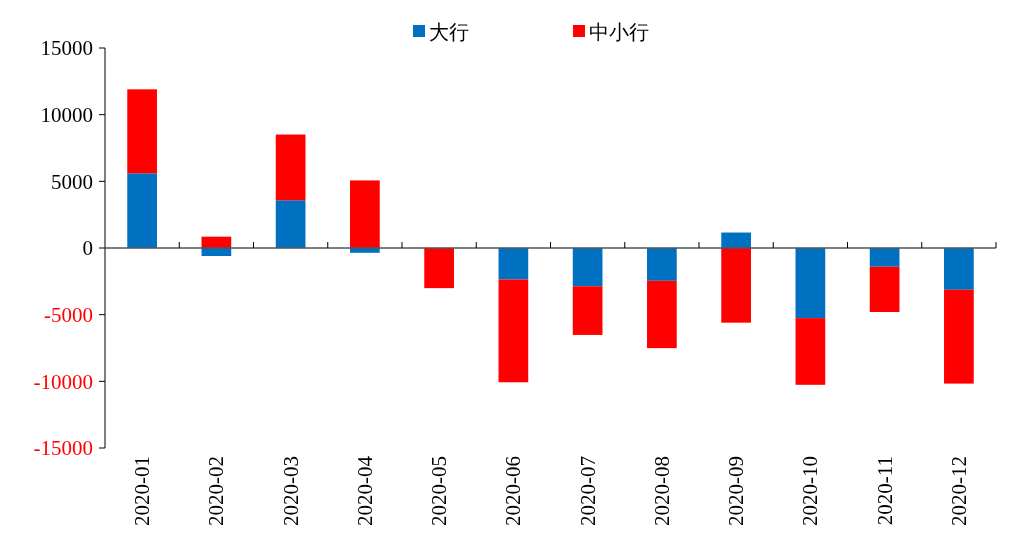 This screenshot has height=552, width=1016. What do you see at coordinates (216, 491) in the screenshot?
I see `x-tick-label: 2020-02` at bounding box center [216, 491].